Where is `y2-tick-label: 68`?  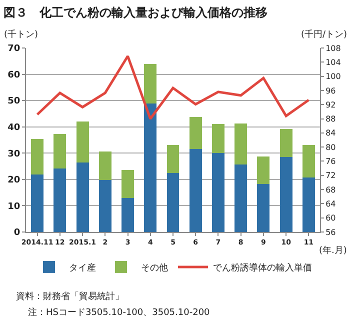 y2-tick-label: 68 is located at coordinates (331, 189).